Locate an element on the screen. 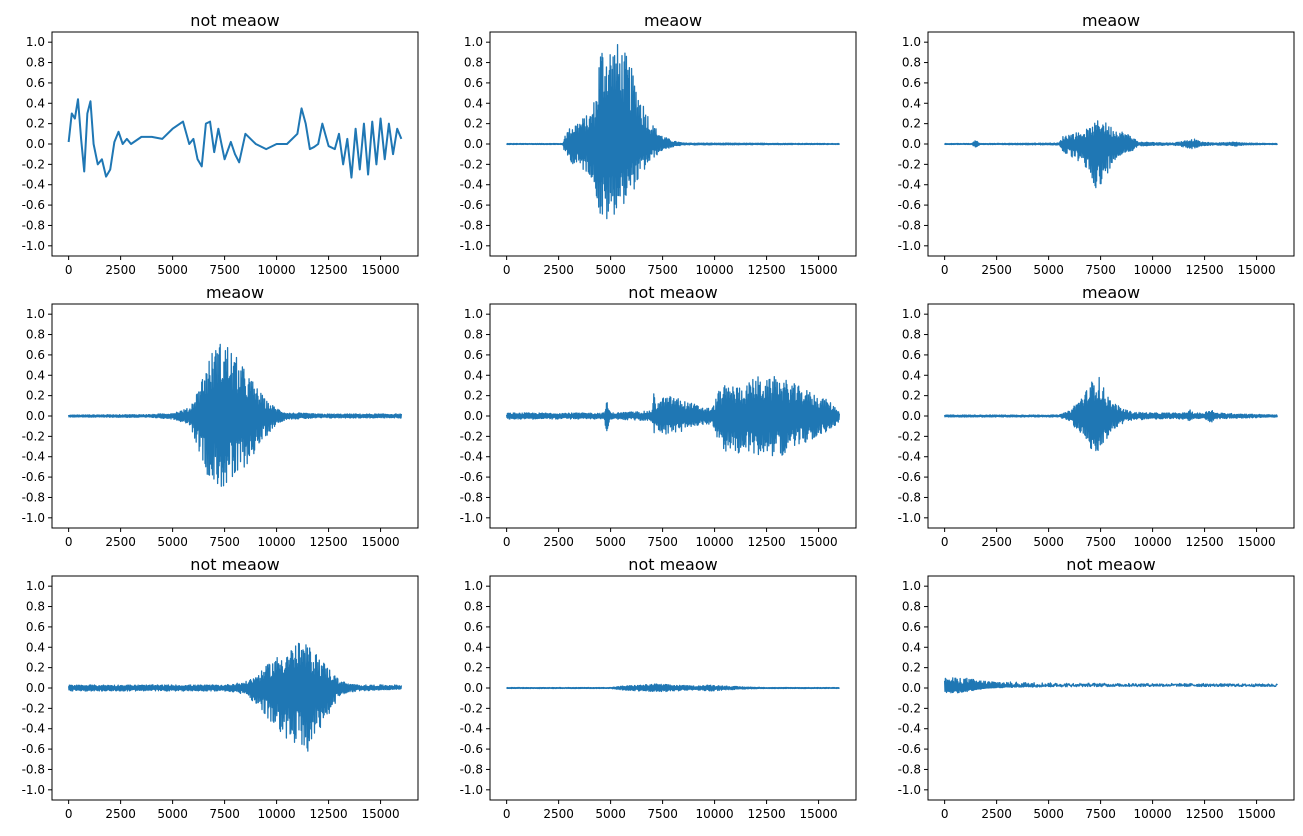 The image size is (1303, 836). axes-frame is located at coordinates (235, 144).